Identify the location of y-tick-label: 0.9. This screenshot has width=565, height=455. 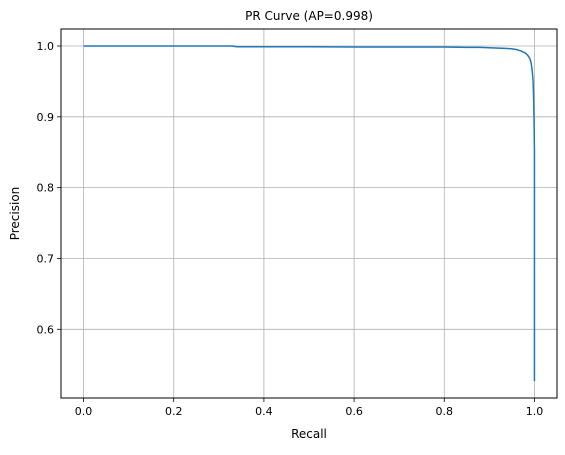
(46, 117).